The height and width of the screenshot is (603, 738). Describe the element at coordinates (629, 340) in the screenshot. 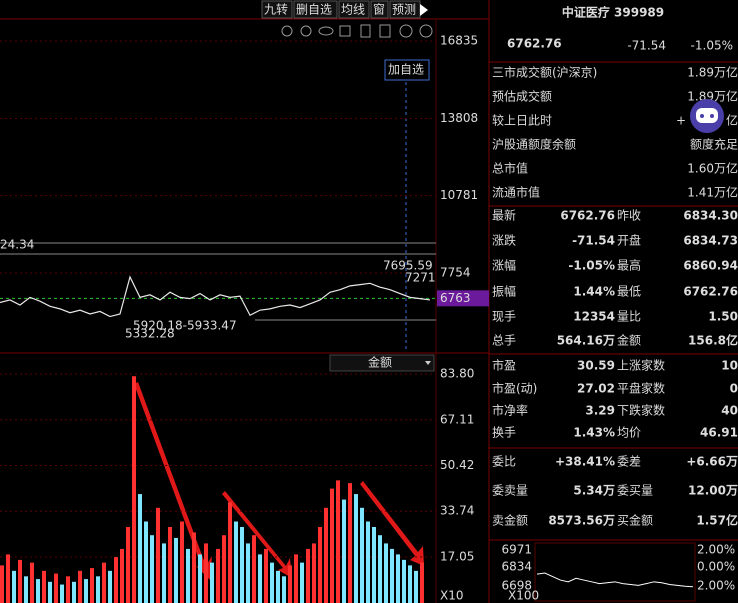

I see `quote-label: 金额` at that location.